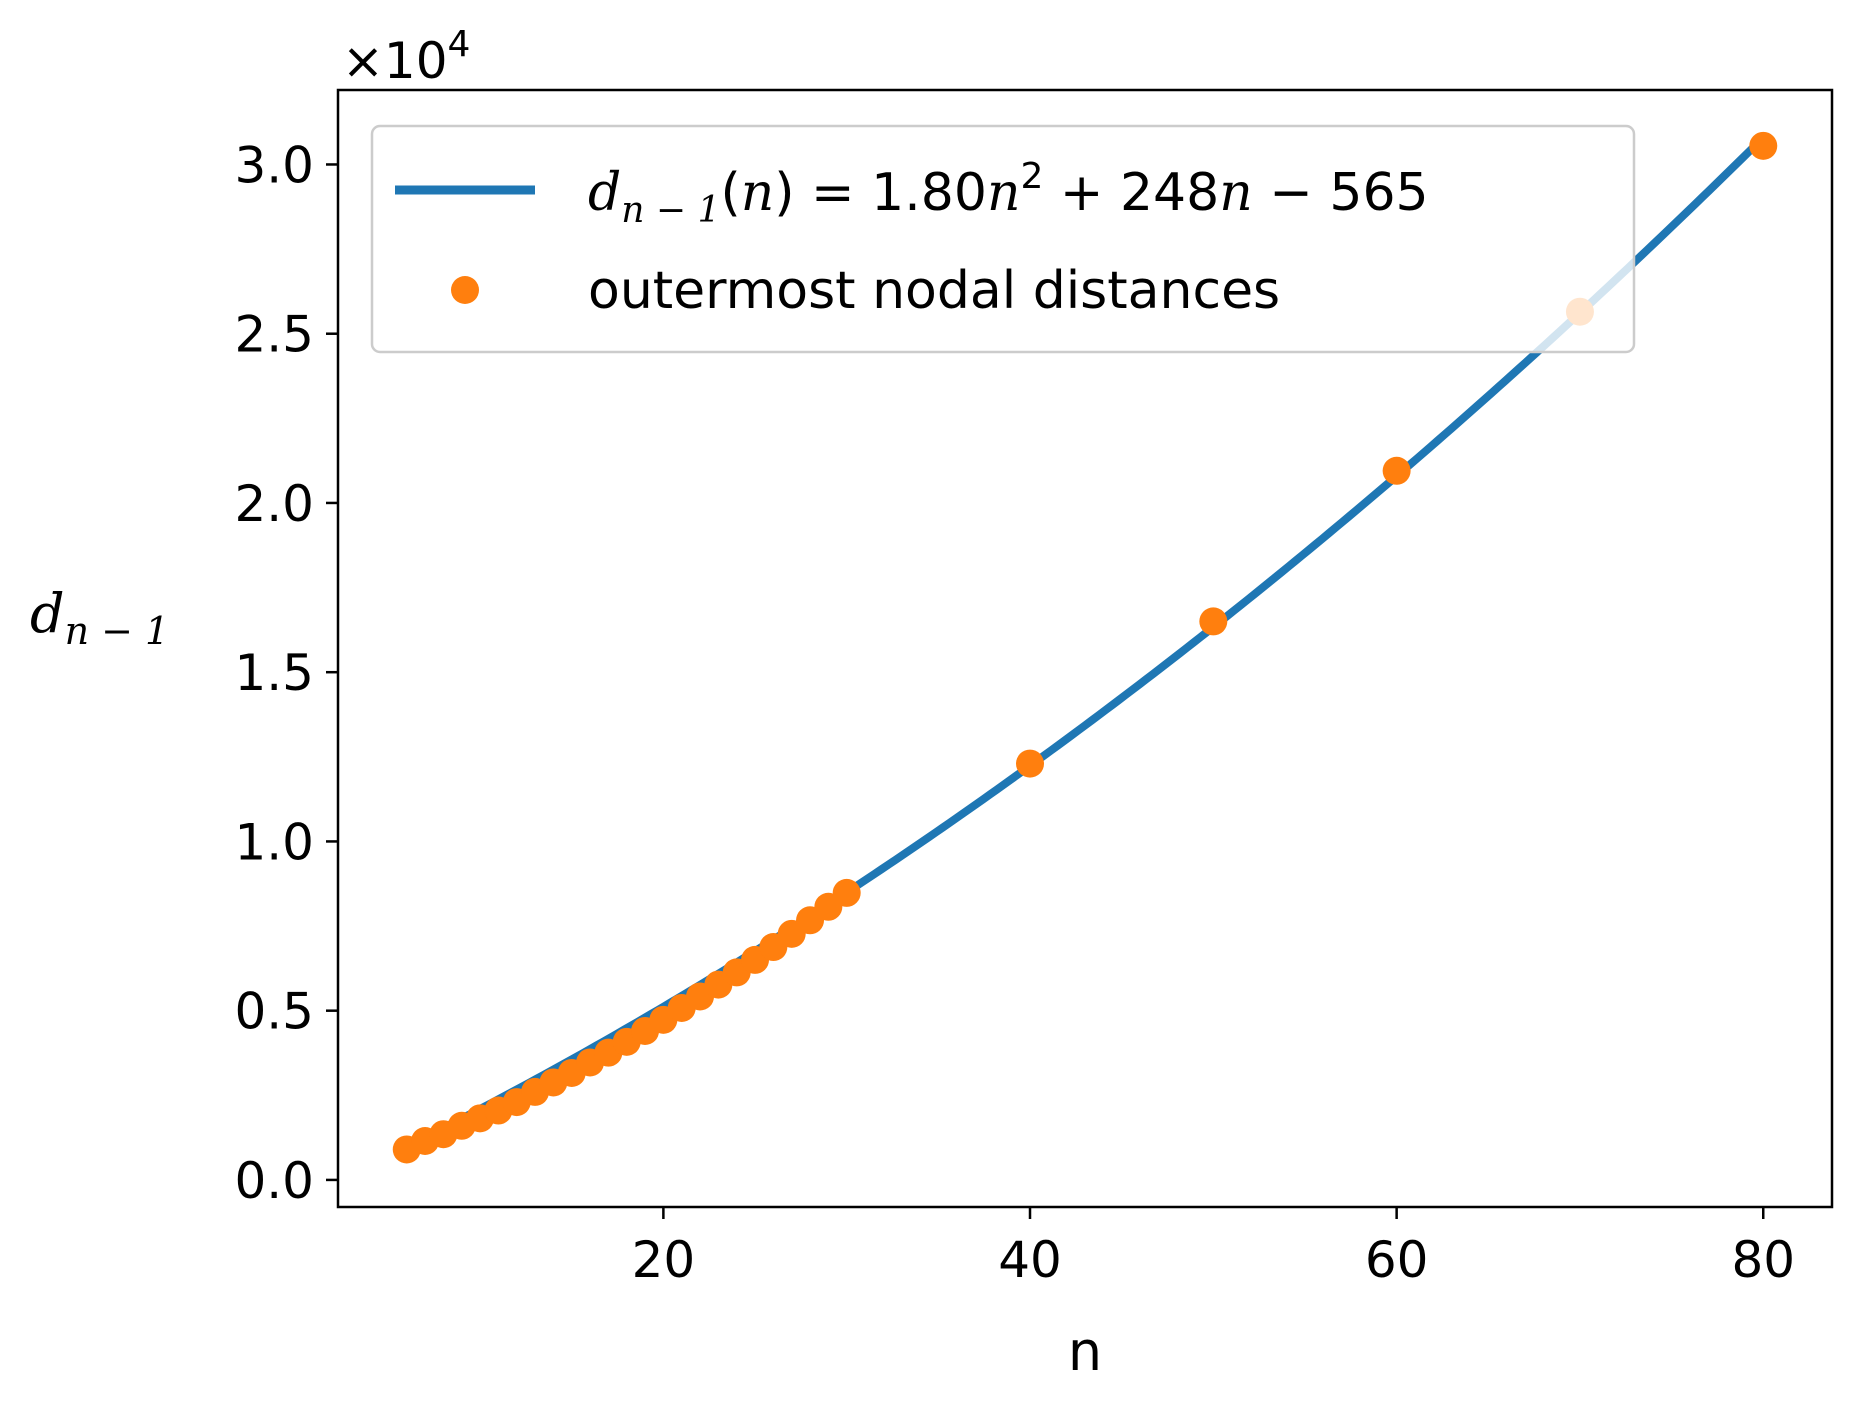  I want to click on y-tick-label: 0.0, so click(274, 1181).